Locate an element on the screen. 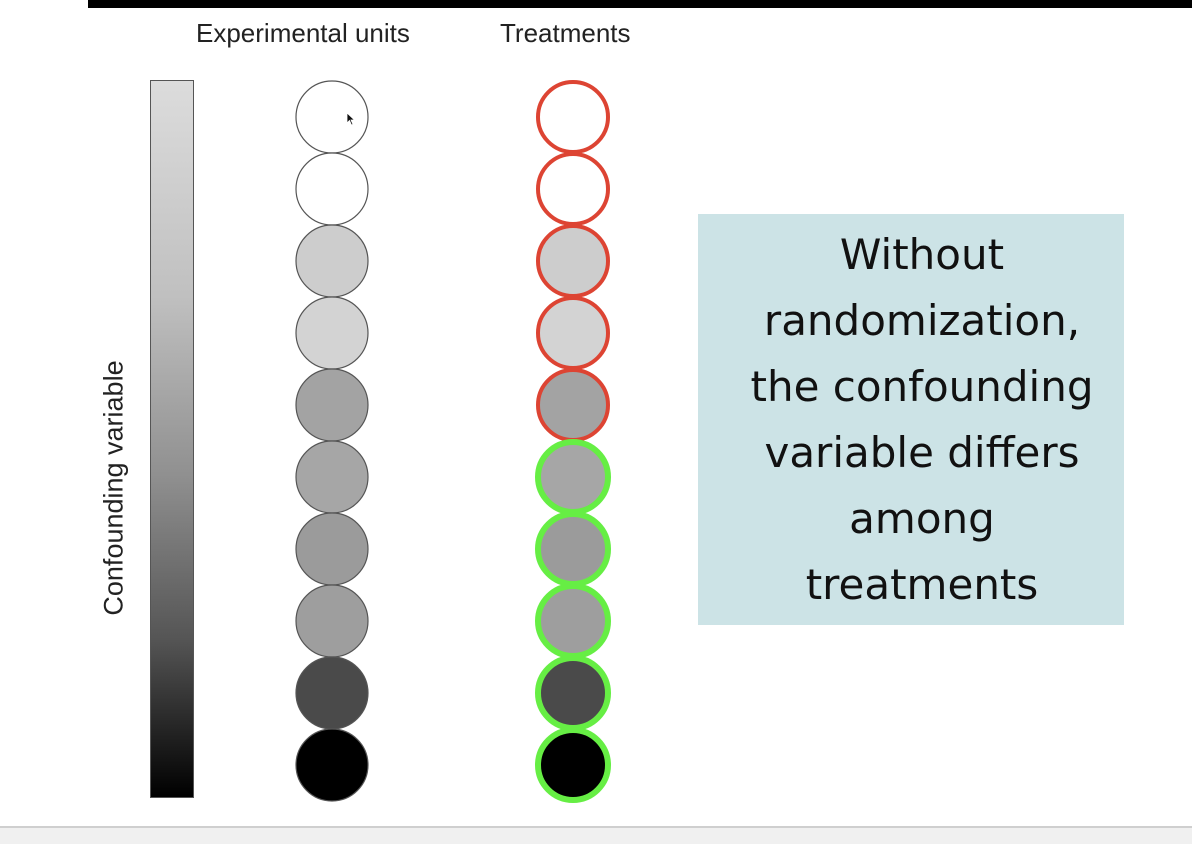 The image size is (1192, 844). callout-line: the confounding is located at coordinates (922, 386).